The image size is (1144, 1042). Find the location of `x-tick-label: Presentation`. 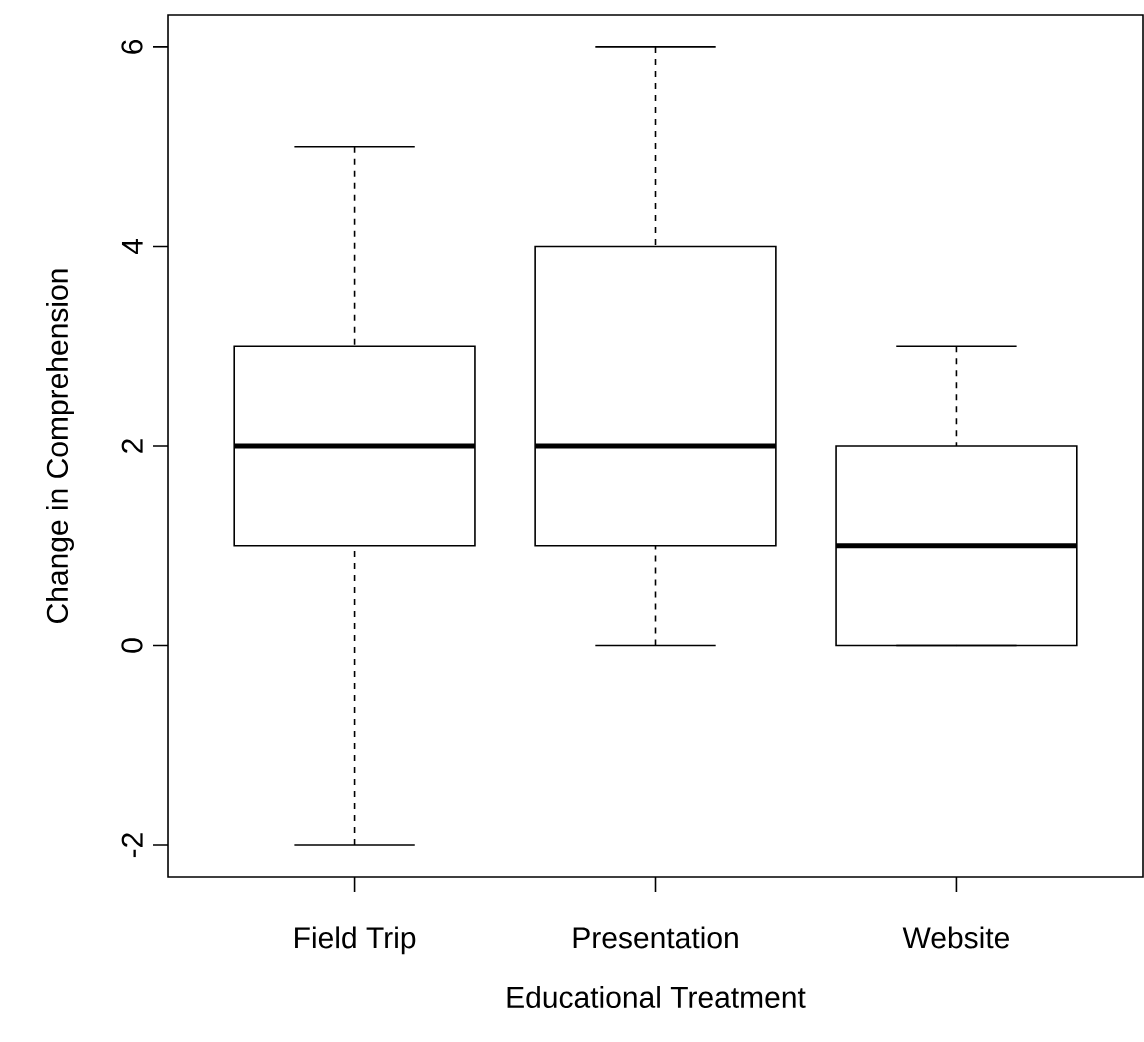

x-tick-label: Presentation is located at coordinates (655, 937).